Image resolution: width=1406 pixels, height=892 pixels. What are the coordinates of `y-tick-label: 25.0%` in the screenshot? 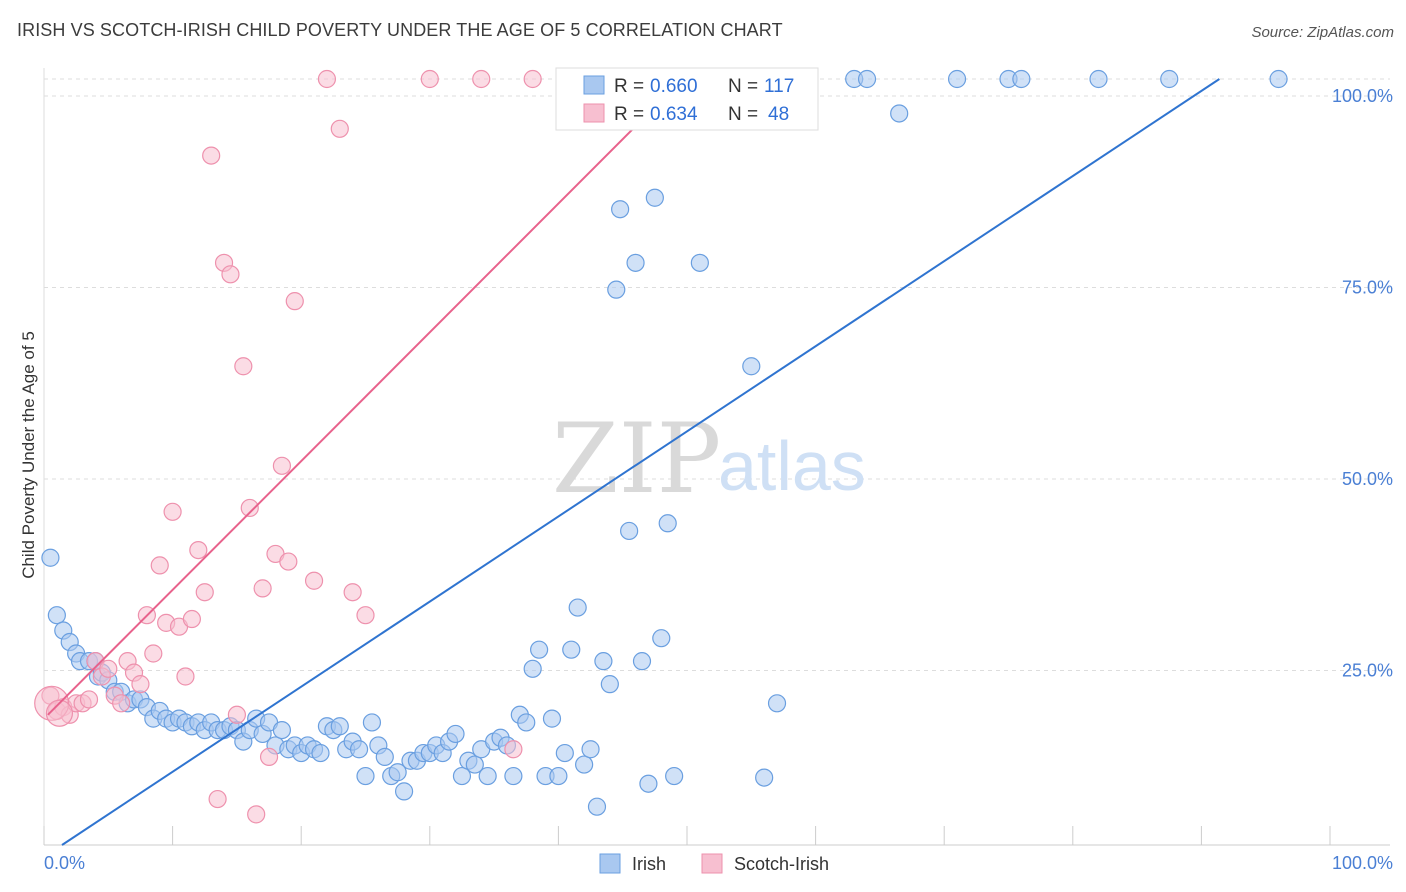 It's located at (1367, 671).